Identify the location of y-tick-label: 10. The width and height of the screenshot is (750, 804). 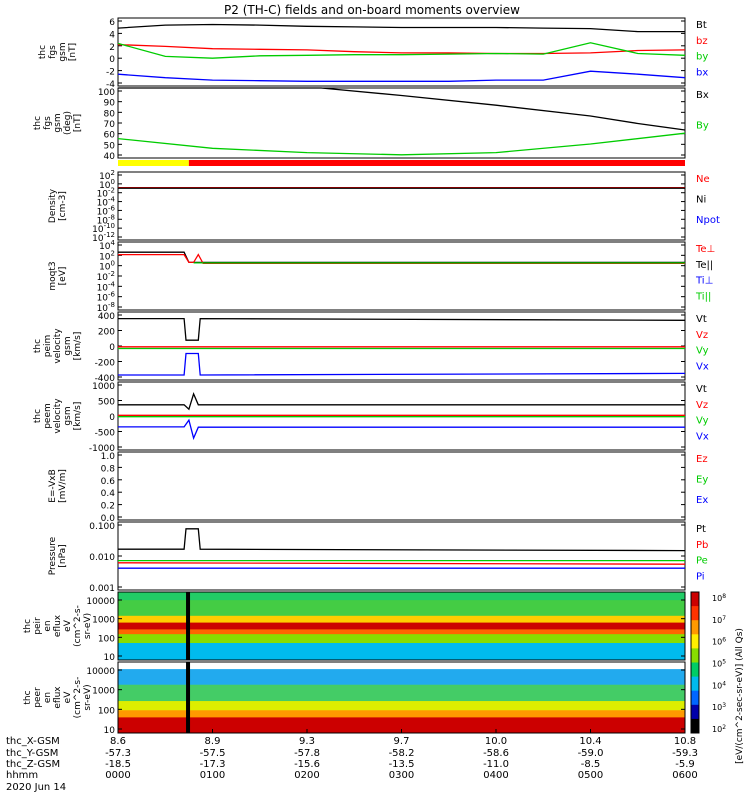
(110, 658).